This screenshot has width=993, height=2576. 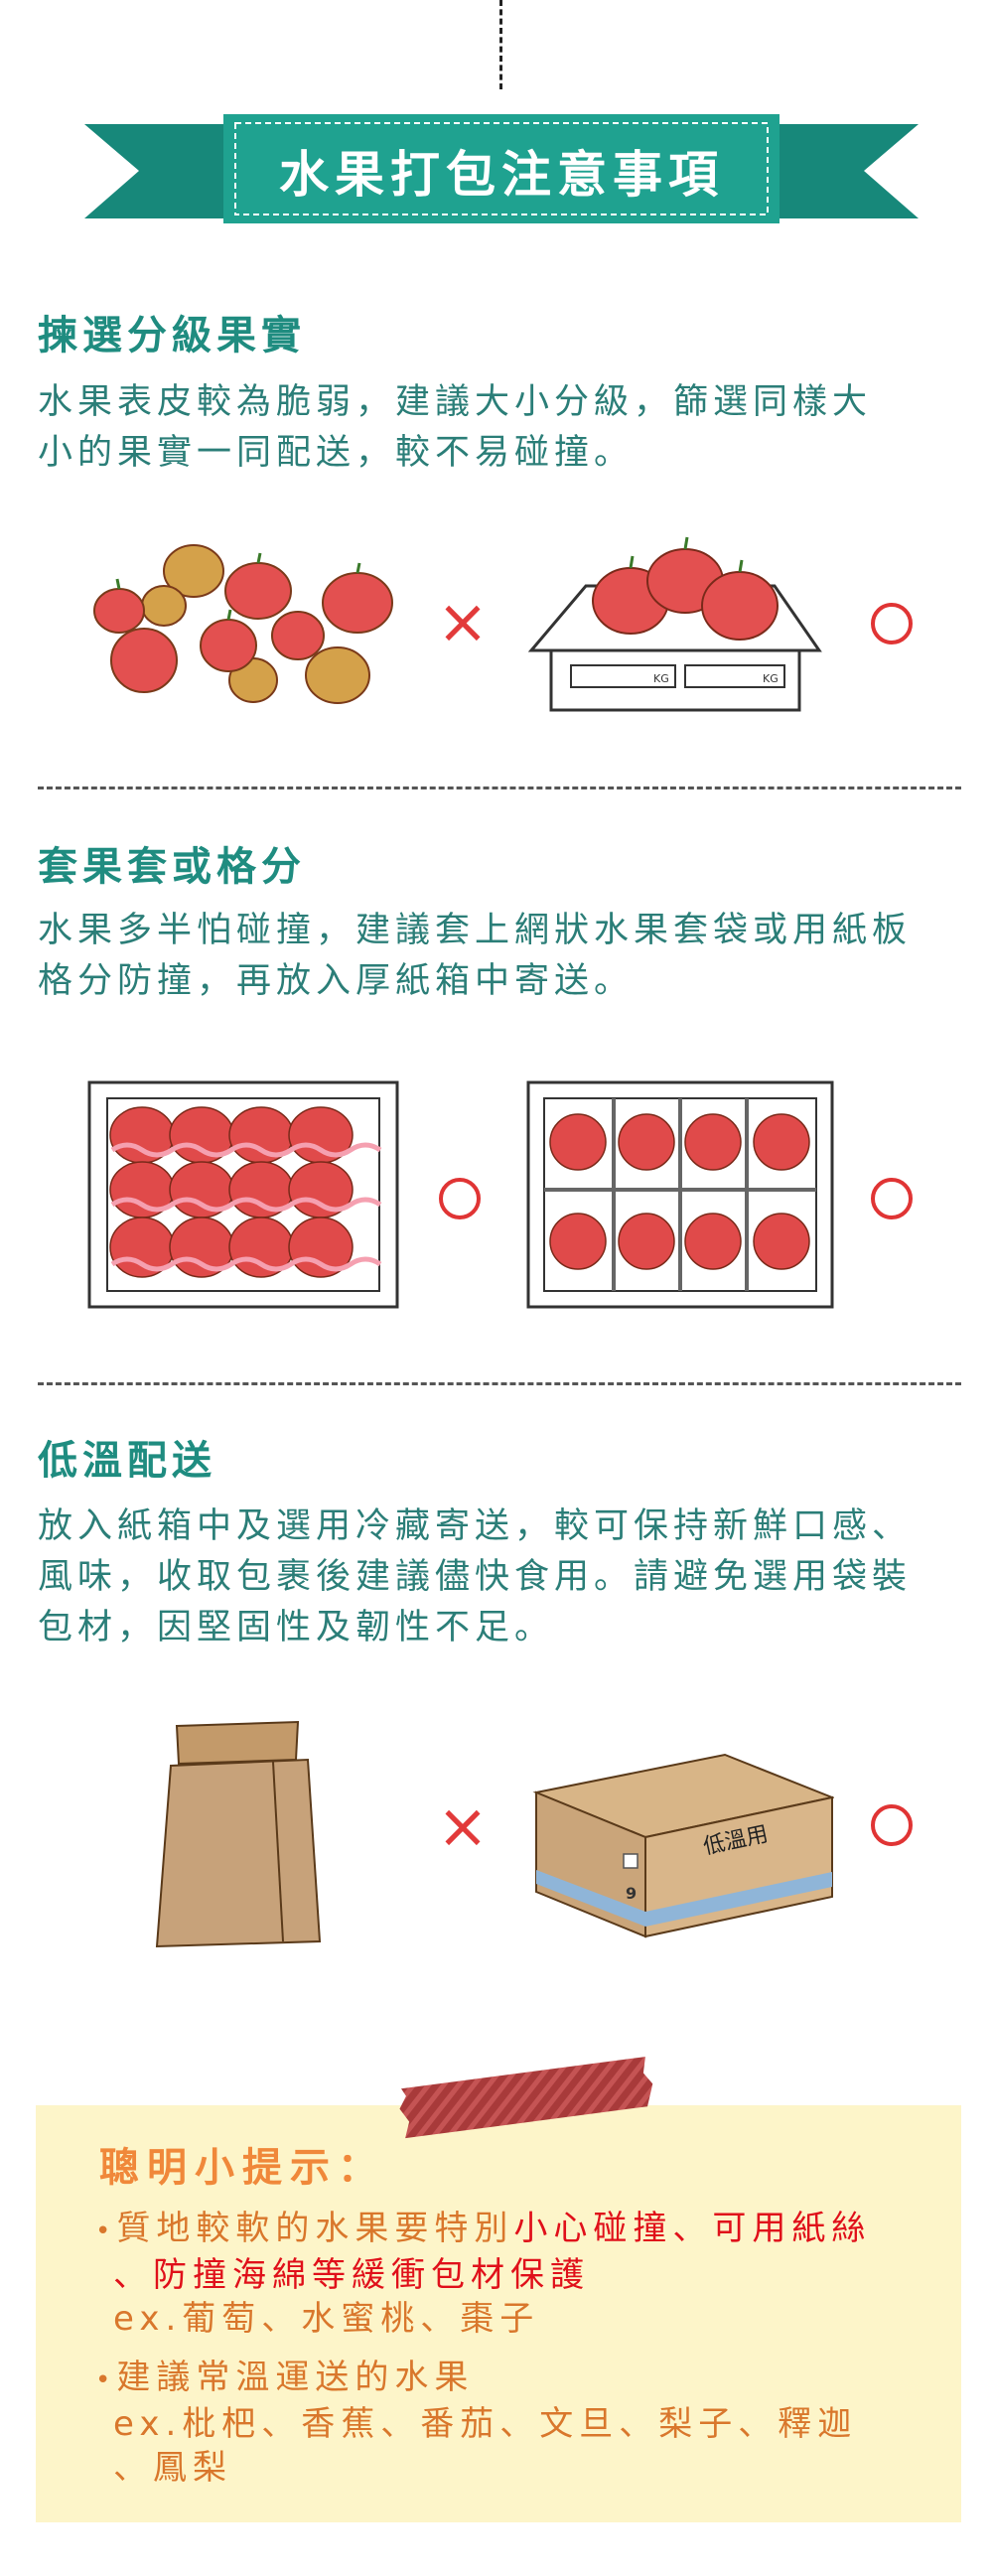 What do you see at coordinates (476, 2379) in the screenshot?
I see `tip-2-line-1: •建議常溫運送的水果` at bounding box center [476, 2379].